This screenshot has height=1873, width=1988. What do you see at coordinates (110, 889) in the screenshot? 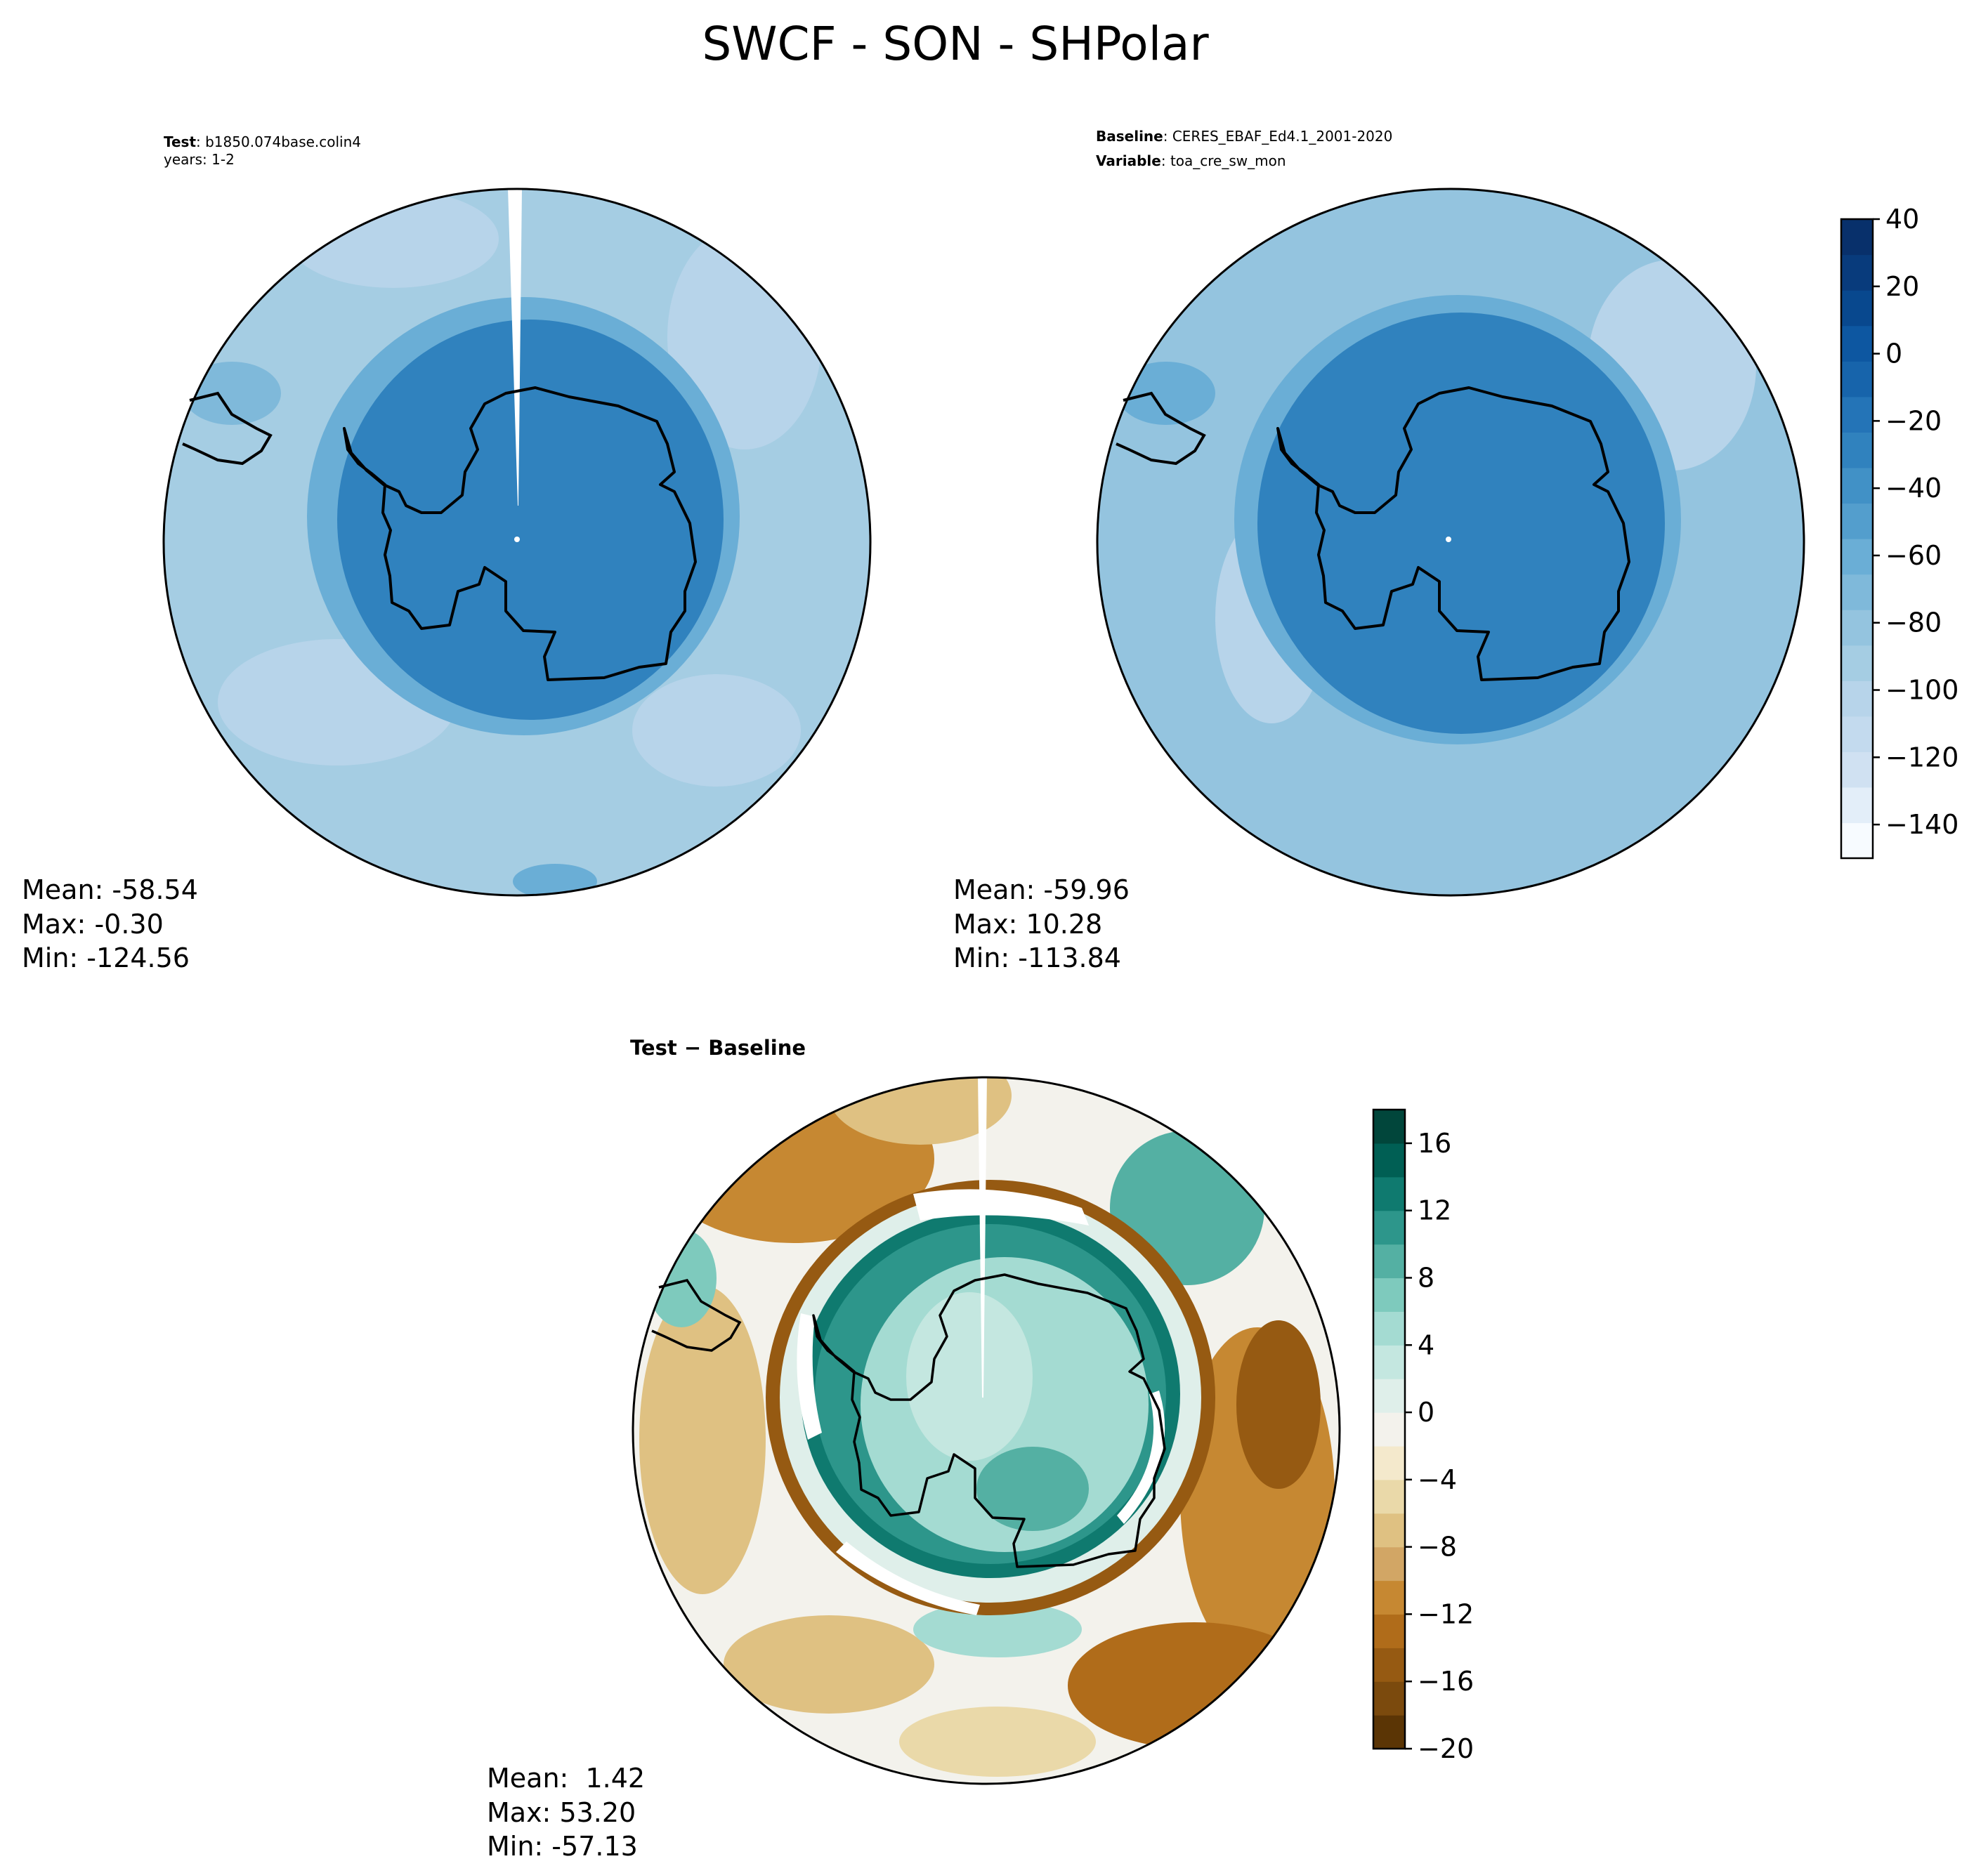
I see `test-mean: Mean: -58.54` at bounding box center [110, 889].